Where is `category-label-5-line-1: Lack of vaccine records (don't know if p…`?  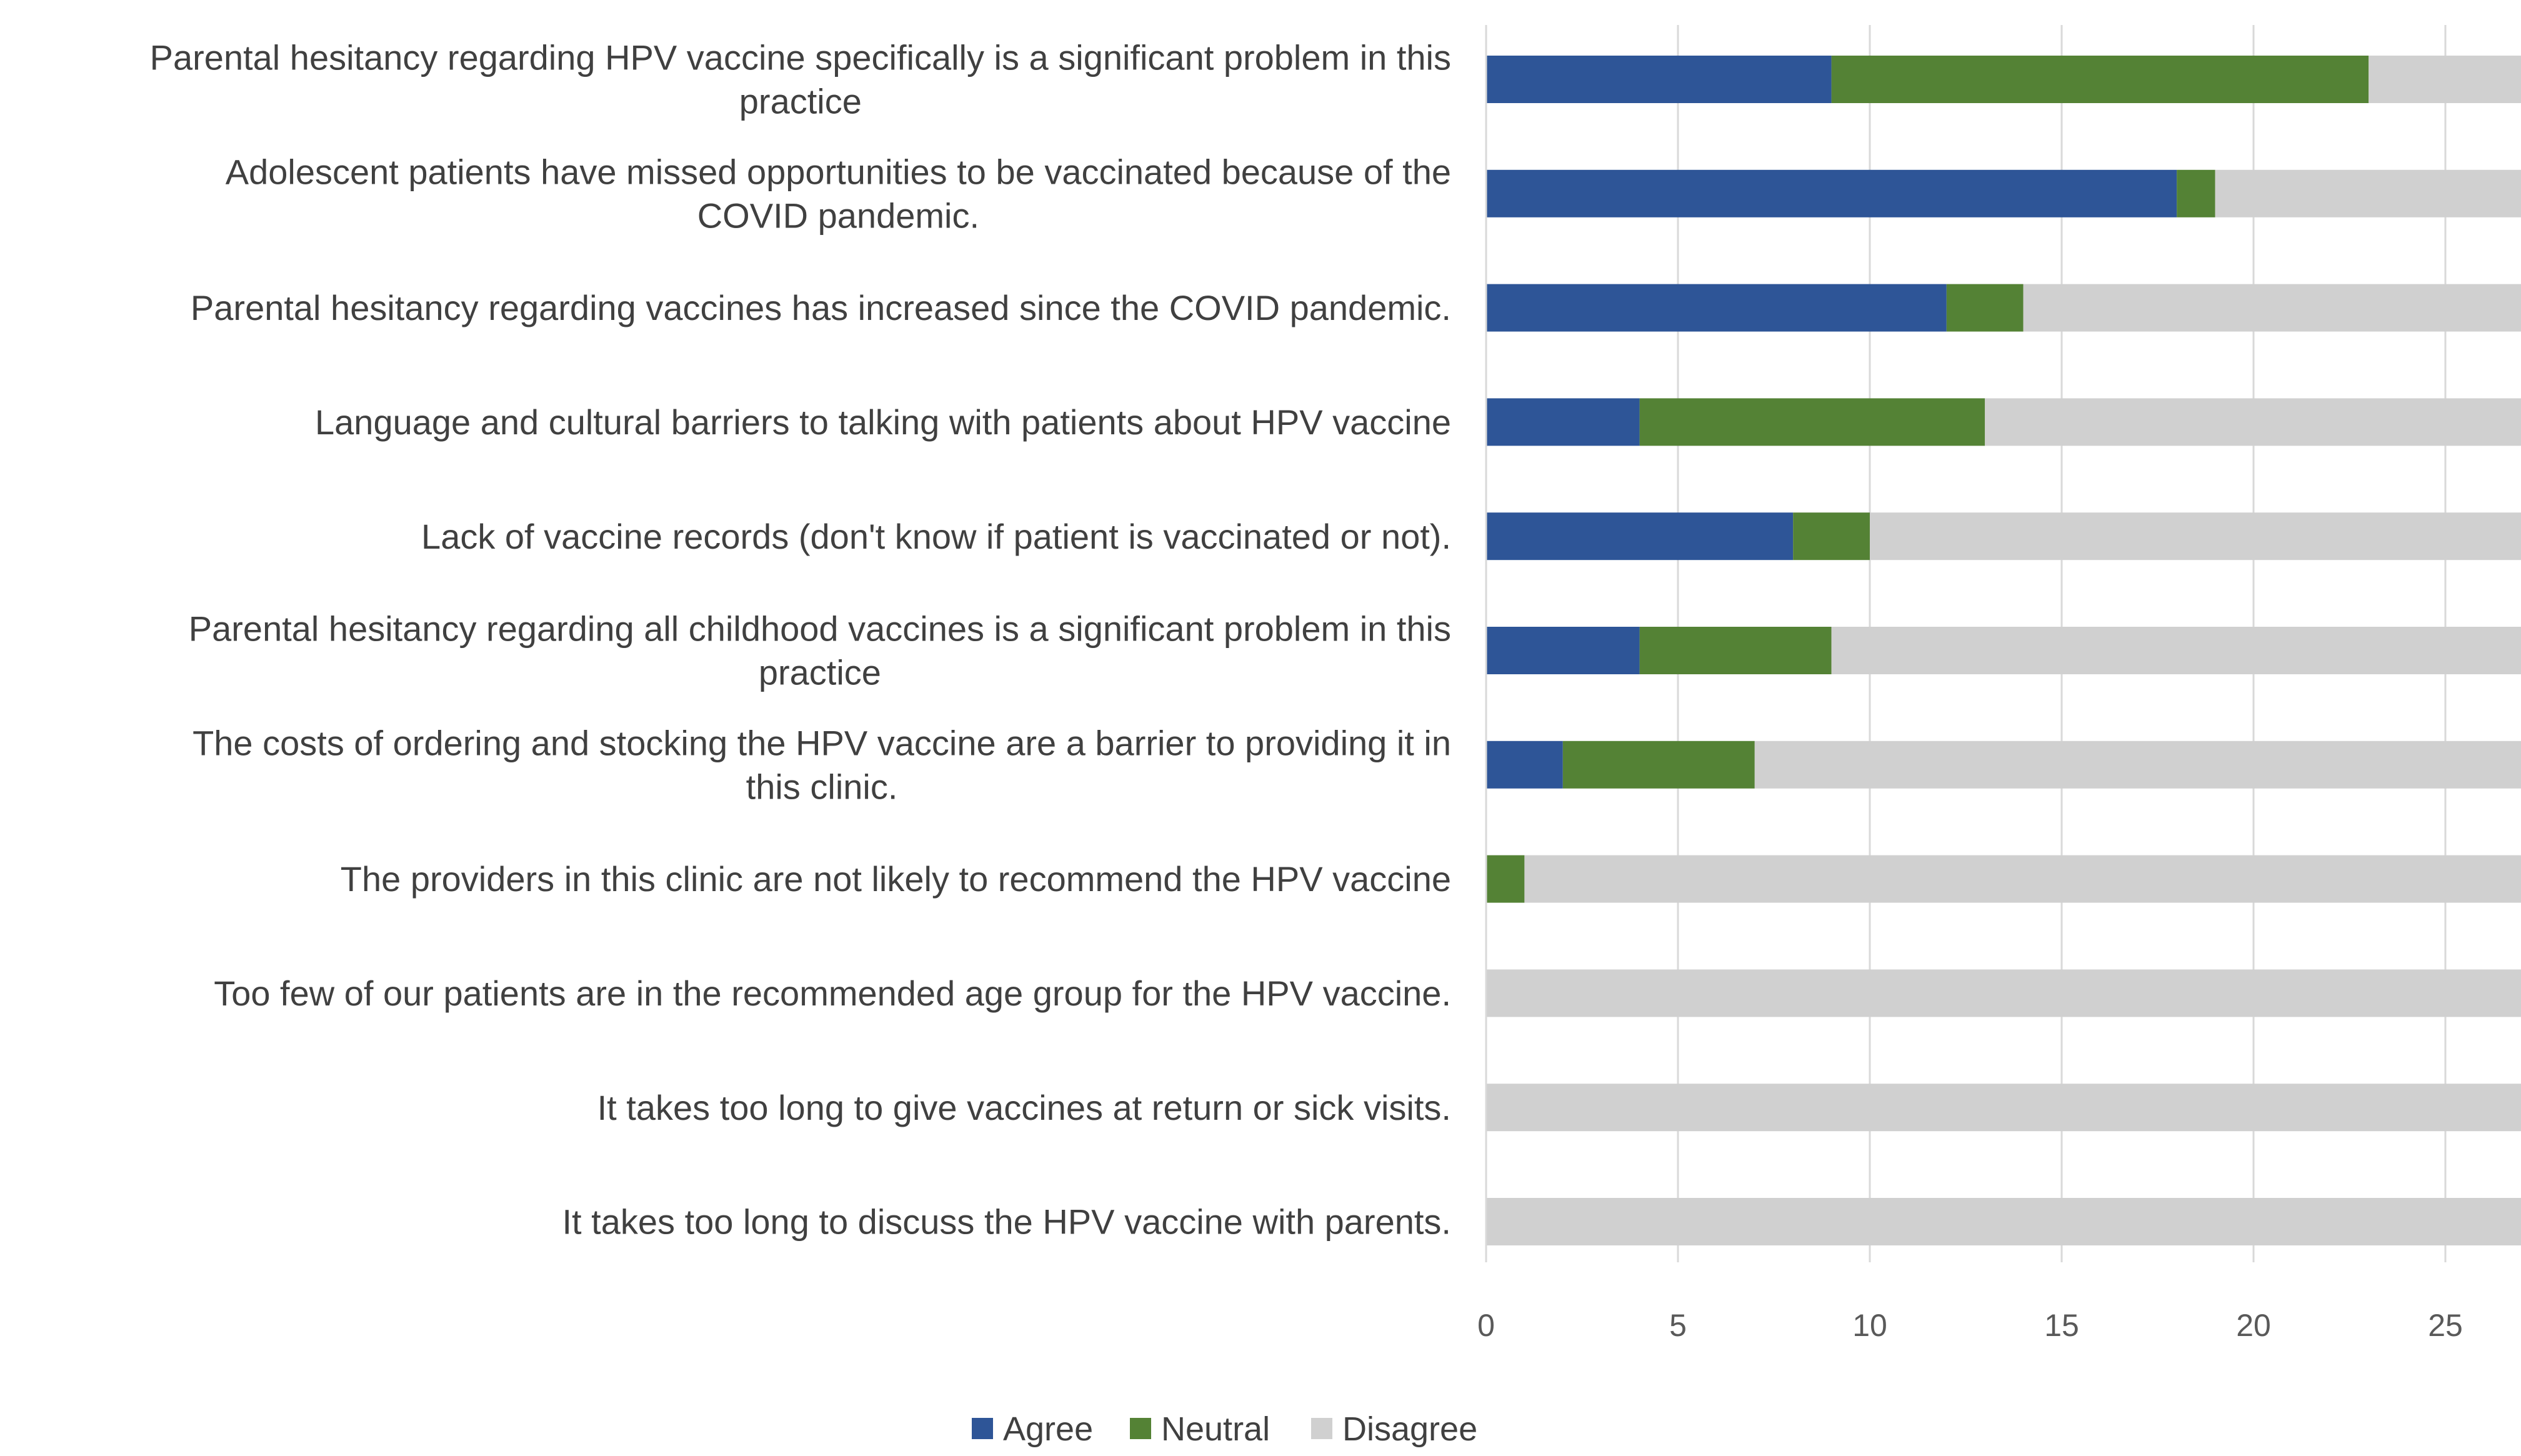 category-label-5-line-1: Lack of vaccine records (don't know if p… is located at coordinates (936, 536).